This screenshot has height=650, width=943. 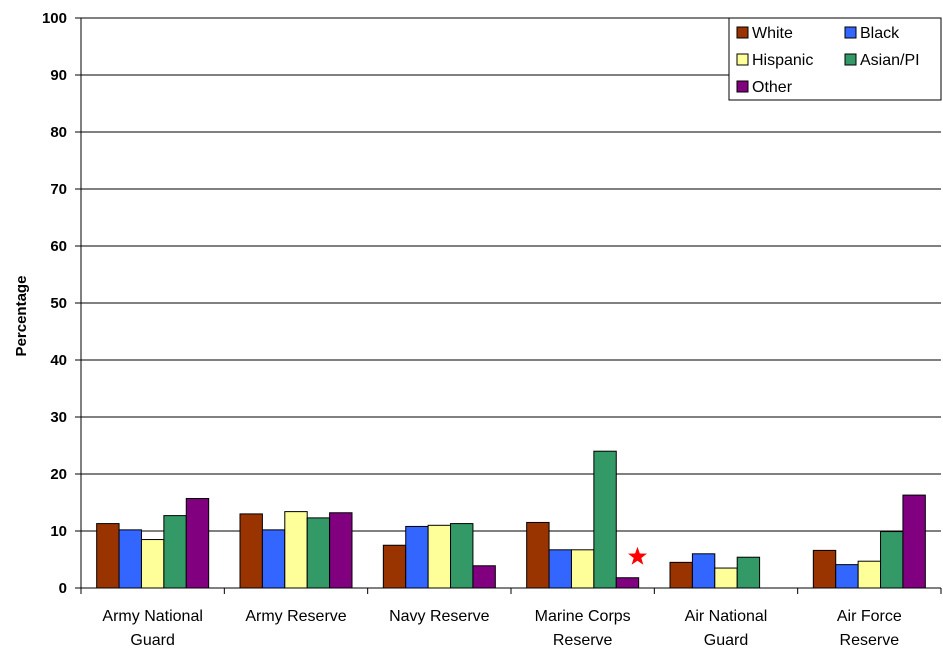 What do you see at coordinates (58, 132) in the screenshot?
I see `y-tick-label: 80` at bounding box center [58, 132].